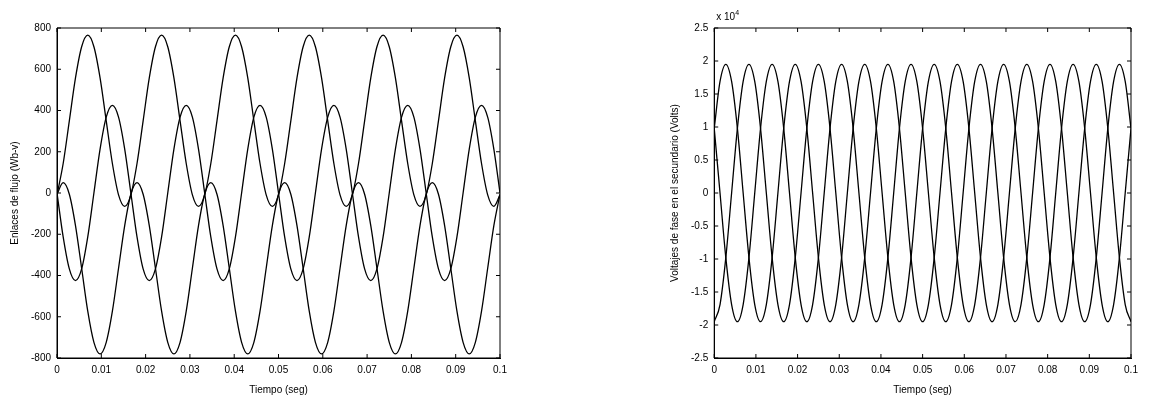  Describe the element at coordinates (41, 316) in the screenshot. I see `y-tick-label: -600` at that location.